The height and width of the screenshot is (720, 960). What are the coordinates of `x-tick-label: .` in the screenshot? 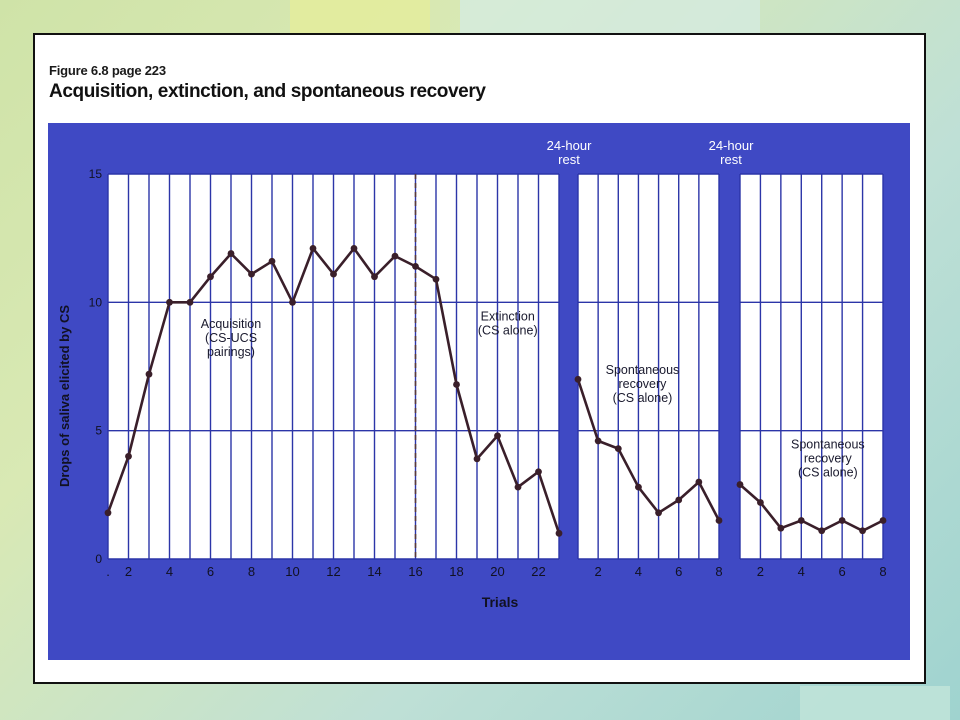 It's located at (108, 571).